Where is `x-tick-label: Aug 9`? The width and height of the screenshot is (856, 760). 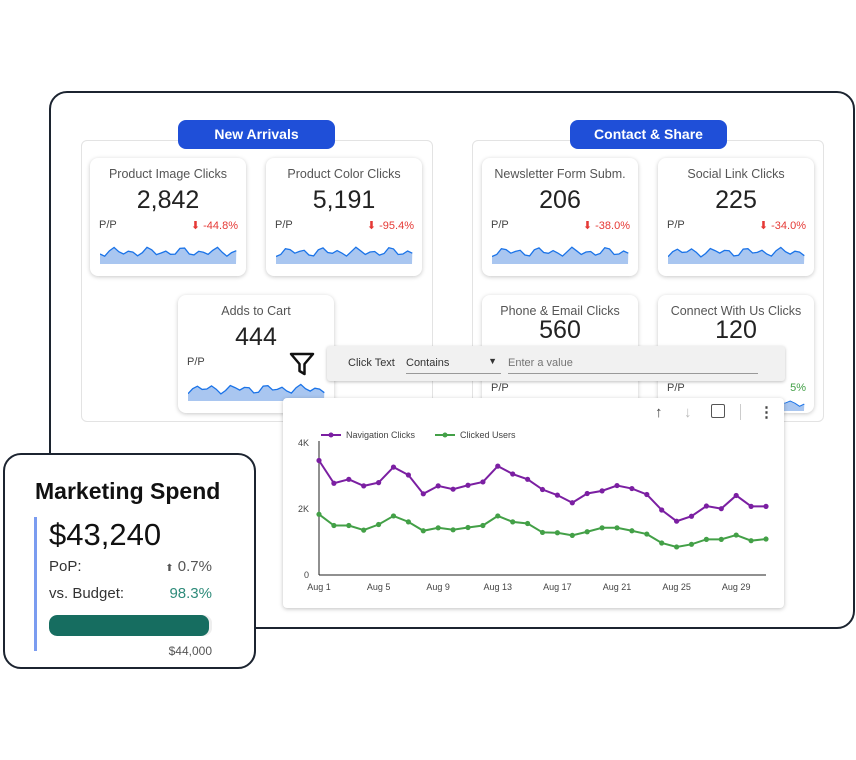
x-tick-label: Aug 9 is located at coordinates (438, 587).